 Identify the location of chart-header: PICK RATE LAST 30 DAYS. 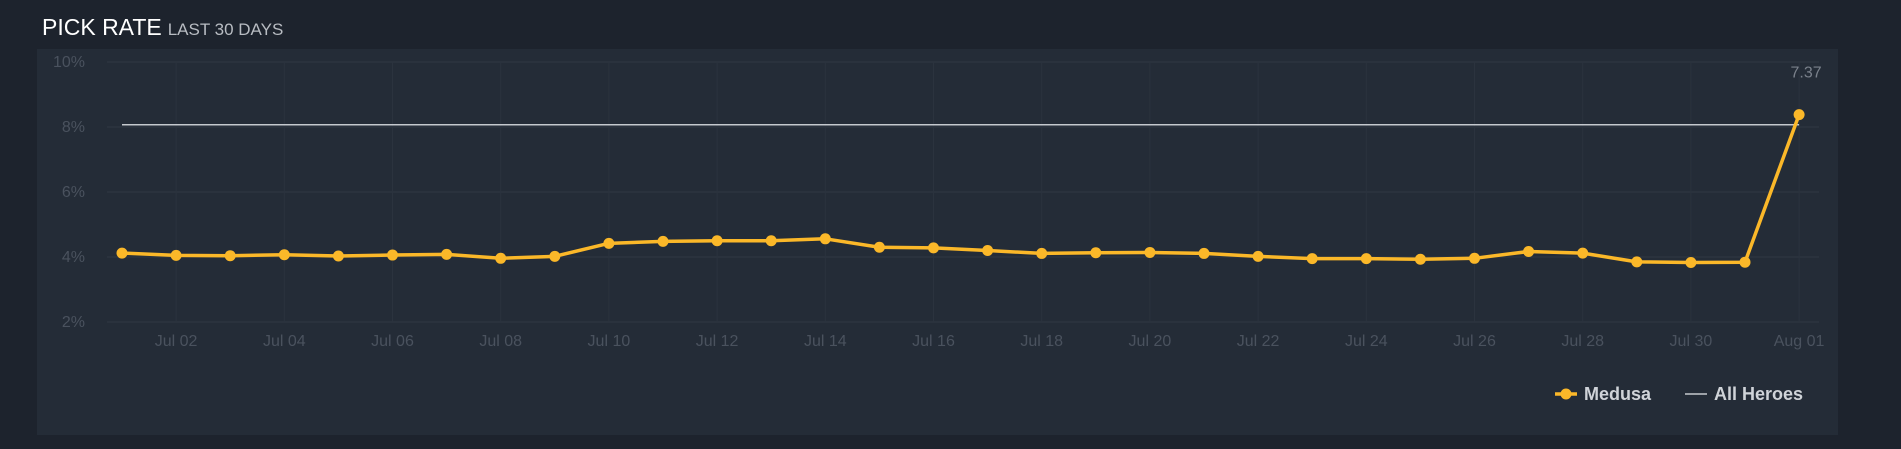
(162, 27).